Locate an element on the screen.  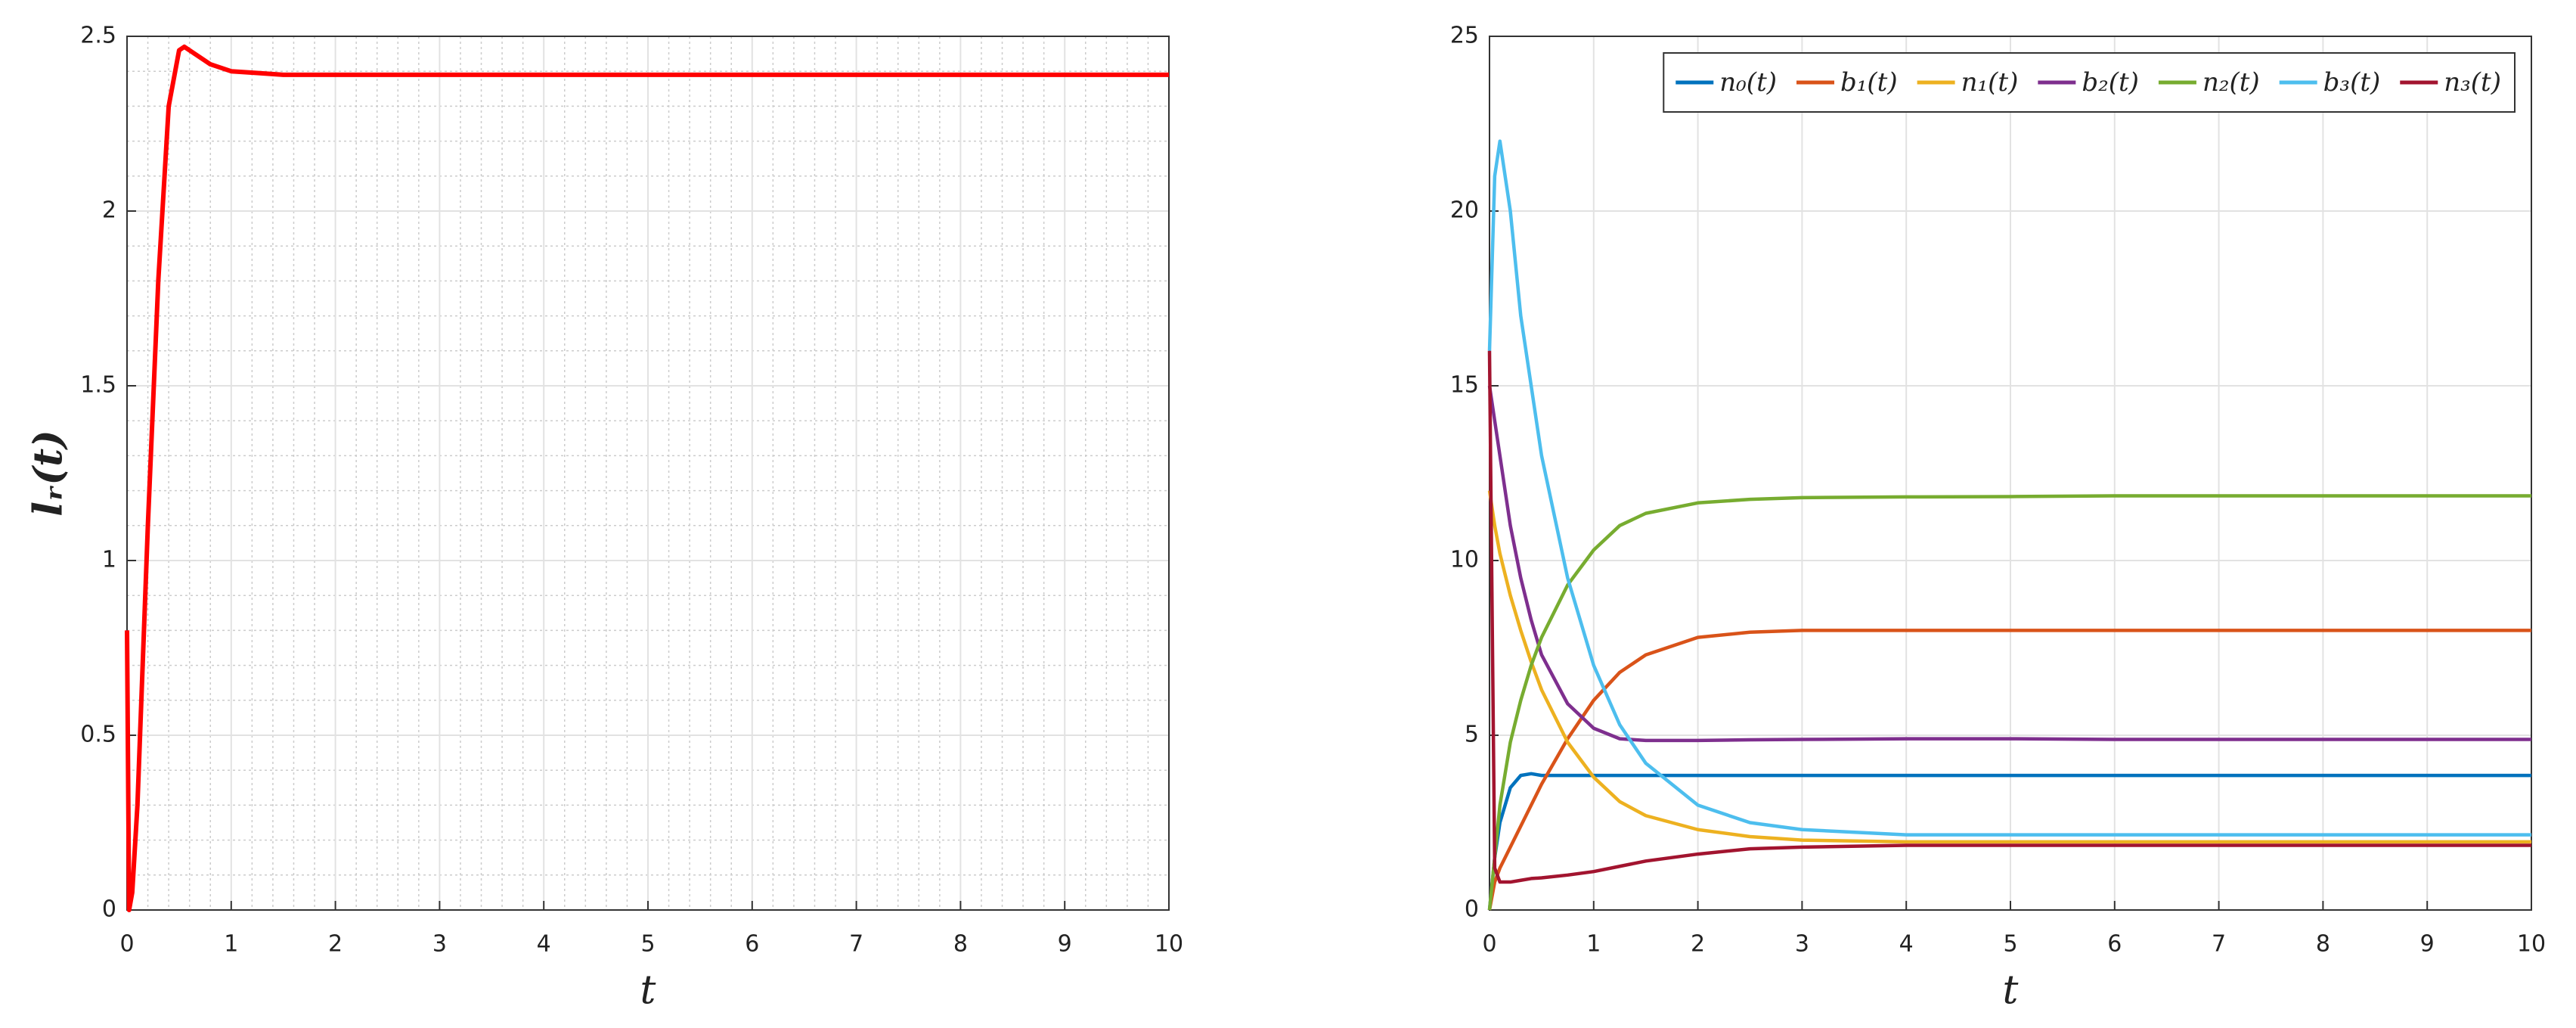
legend-label: b₃(t) is located at coordinates (2352, 82).